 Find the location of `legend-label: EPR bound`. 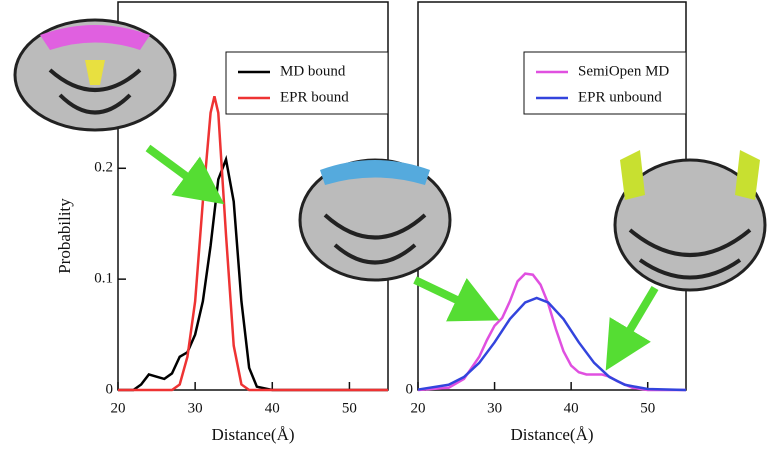

legend-label: EPR bound is located at coordinates (314, 97).